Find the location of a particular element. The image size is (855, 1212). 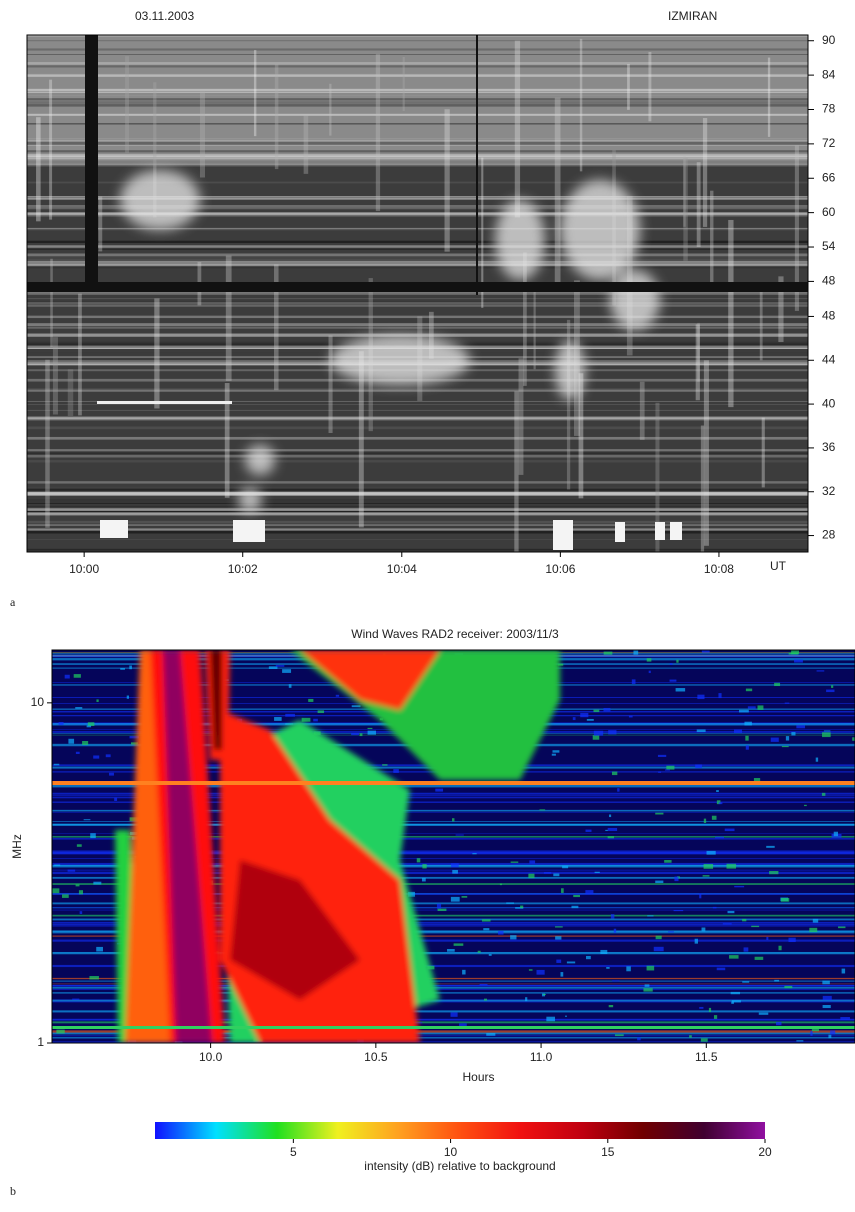

y-tick-label: 10 is located at coordinates (38, 702).